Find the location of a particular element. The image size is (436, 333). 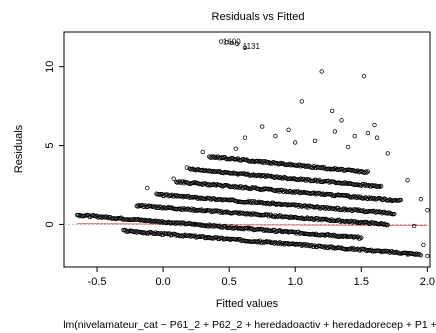

x-axis-label: Fitted values is located at coordinates (247, 304).